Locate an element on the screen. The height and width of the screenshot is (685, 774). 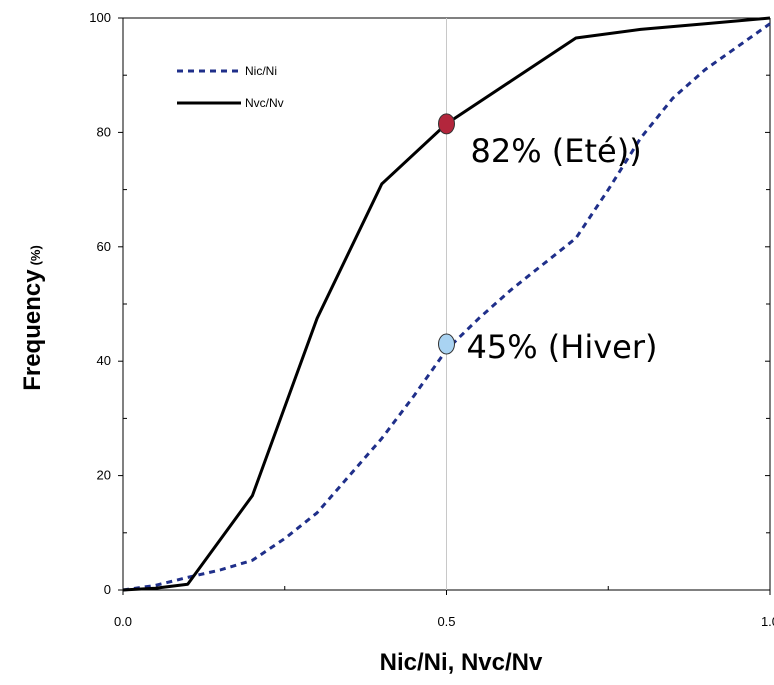
y-tick-label: 20 is located at coordinates (104, 475).